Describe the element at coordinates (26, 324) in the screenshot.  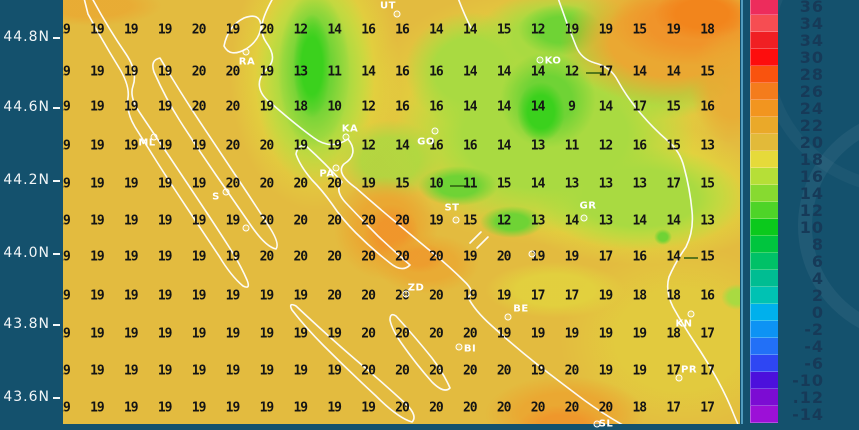
I see `lat-label: 43.8N` at that location.